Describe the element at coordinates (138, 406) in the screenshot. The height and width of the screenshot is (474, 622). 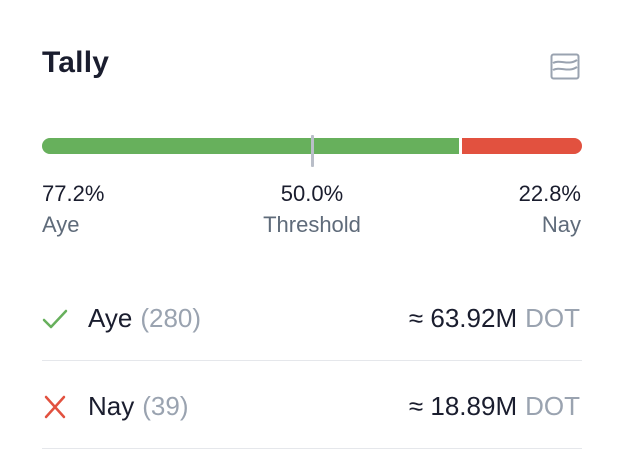
I see `nay-row-label: Nay (39)` at that location.